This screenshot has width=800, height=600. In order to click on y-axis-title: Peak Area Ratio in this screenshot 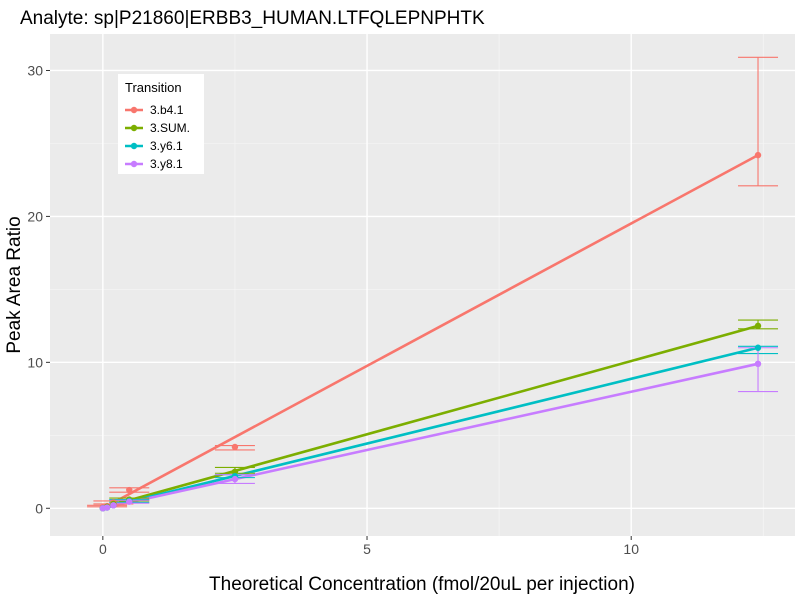, I will do `click(14, 284)`.